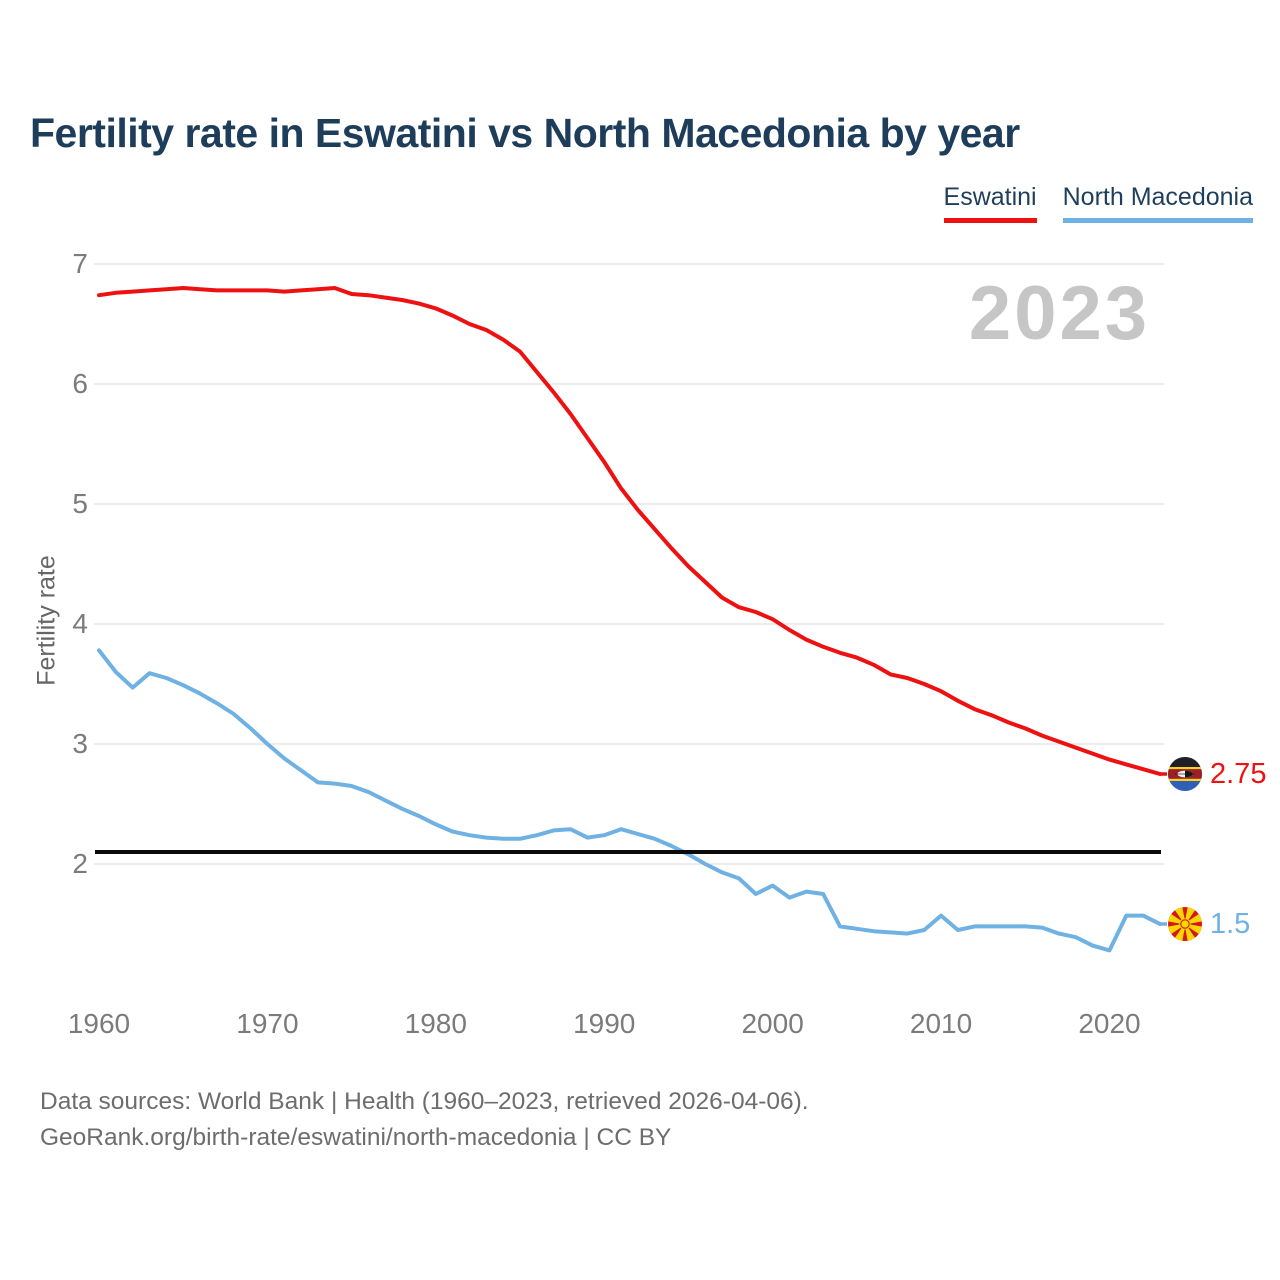  What do you see at coordinates (435, 1023) in the screenshot?
I see `x-tick-label: 1980` at bounding box center [435, 1023].